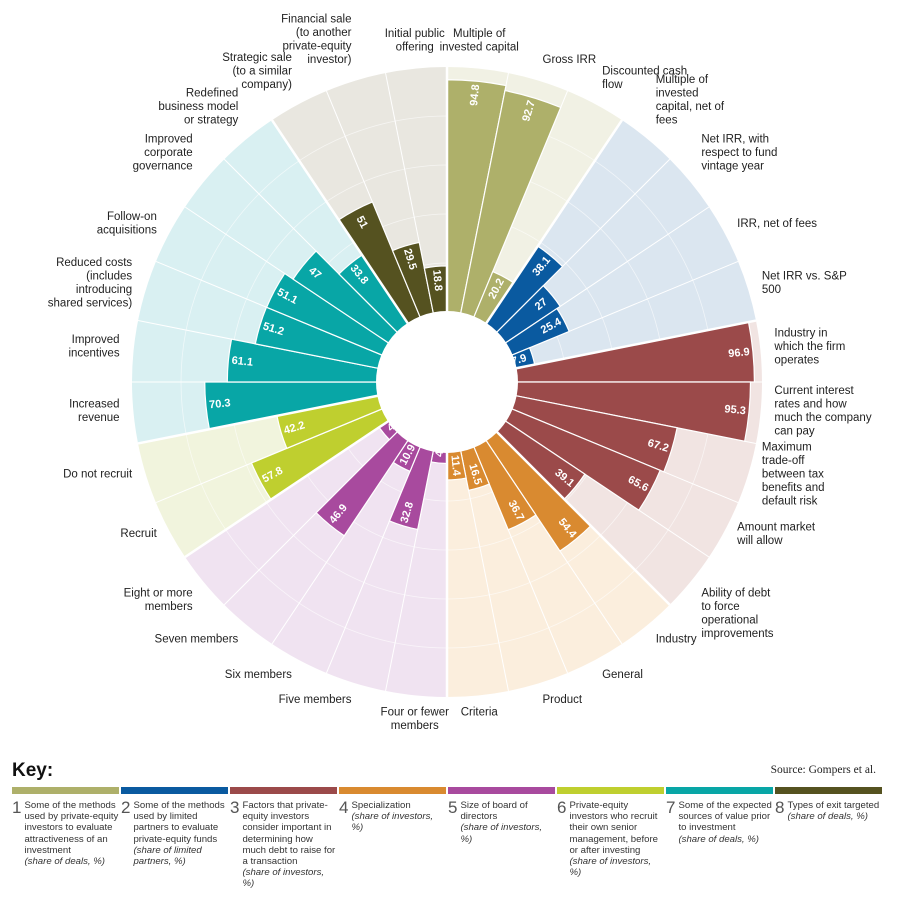 Image resolution: width=900 pixels, height=905 pixels. What do you see at coordinates (33, 770) in the screenshot?
I see `key-title: Key:` at bounding box center [33, 770].